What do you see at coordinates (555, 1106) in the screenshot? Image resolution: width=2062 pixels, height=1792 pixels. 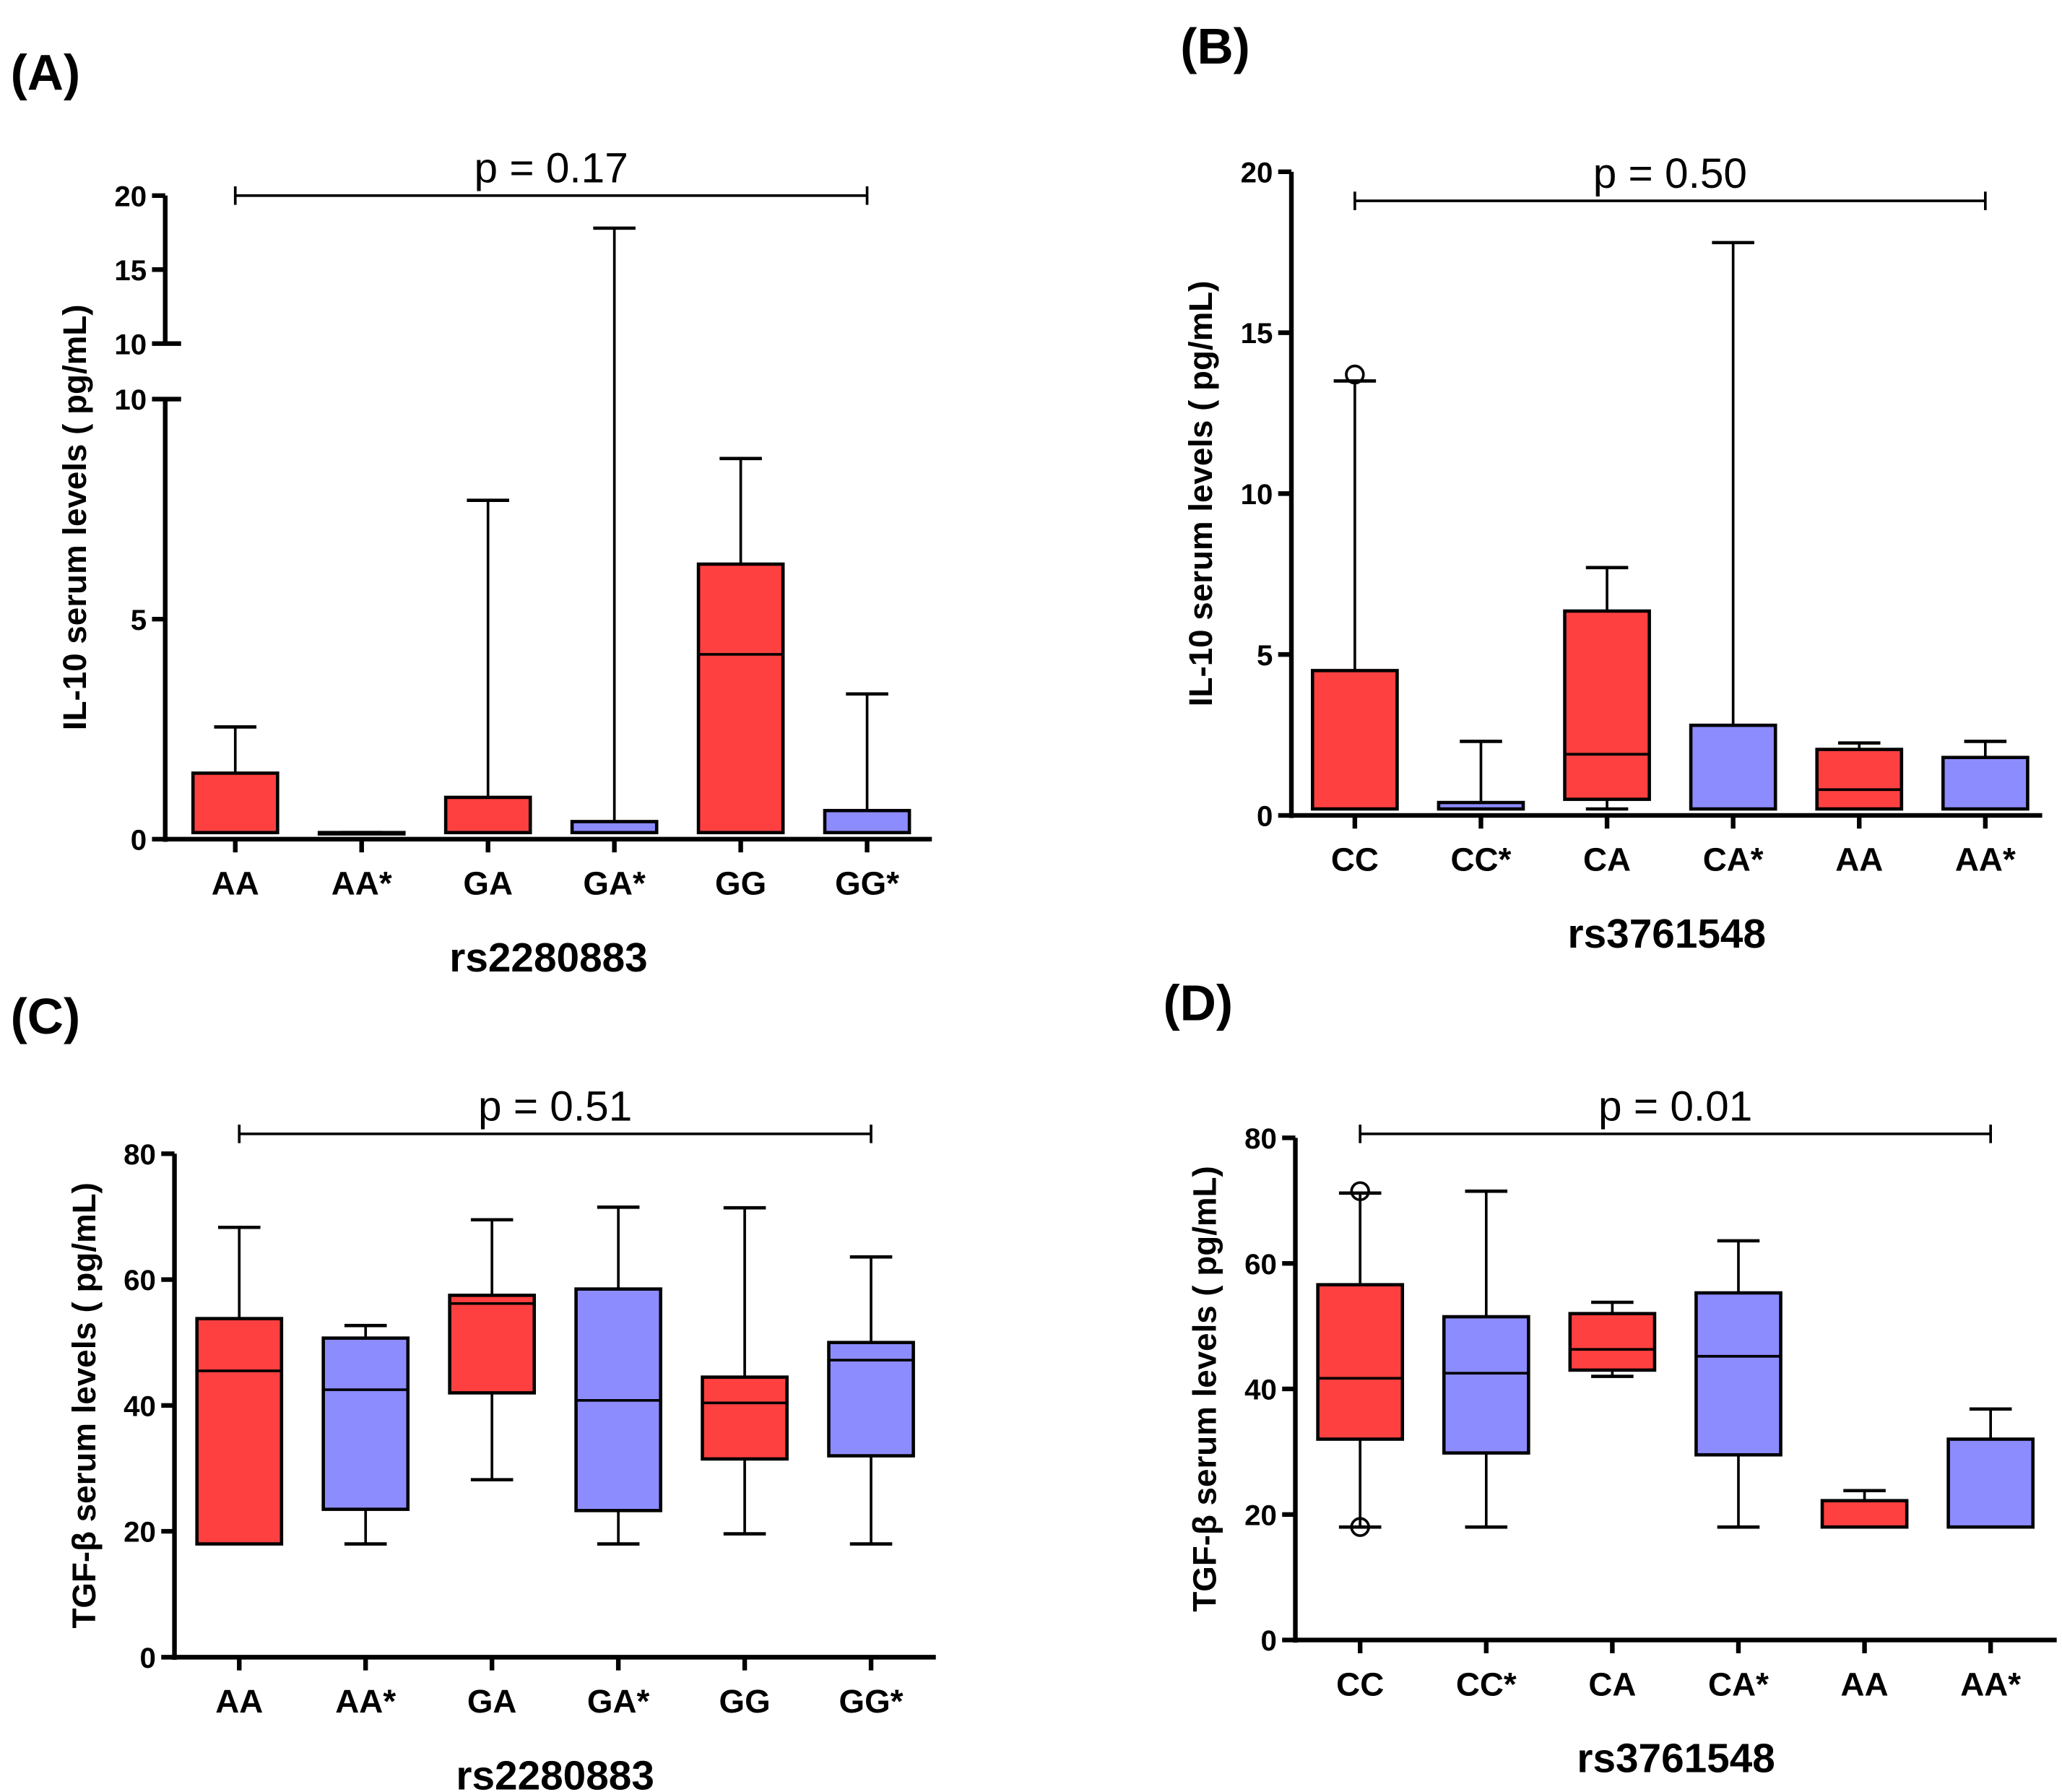 I see `p-value: p = 0.51` at bounding box center [555, 1106].